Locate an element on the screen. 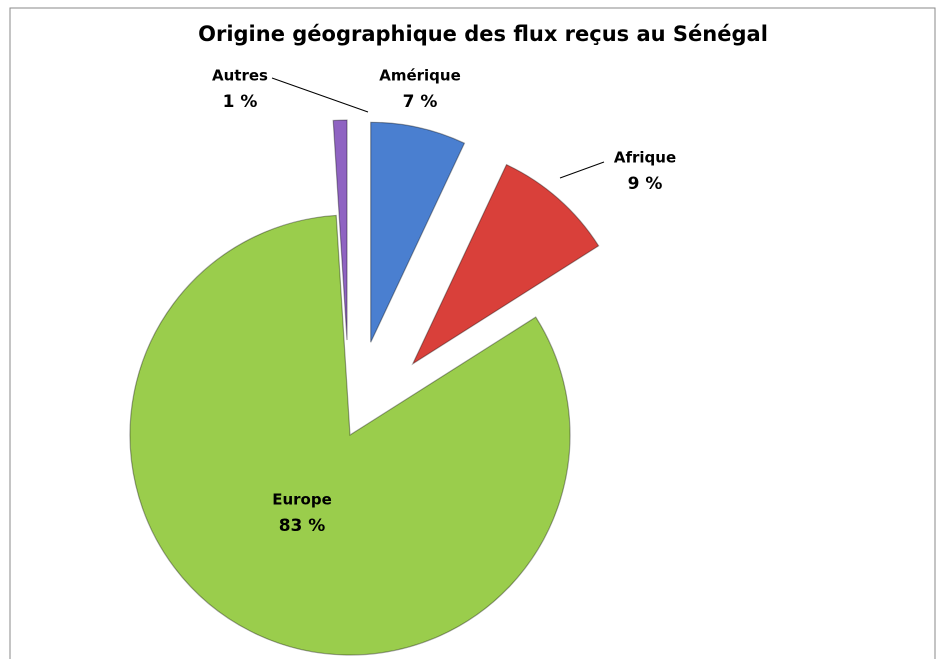  slice-value-label: 7 % is located at coordinates (420, 102).